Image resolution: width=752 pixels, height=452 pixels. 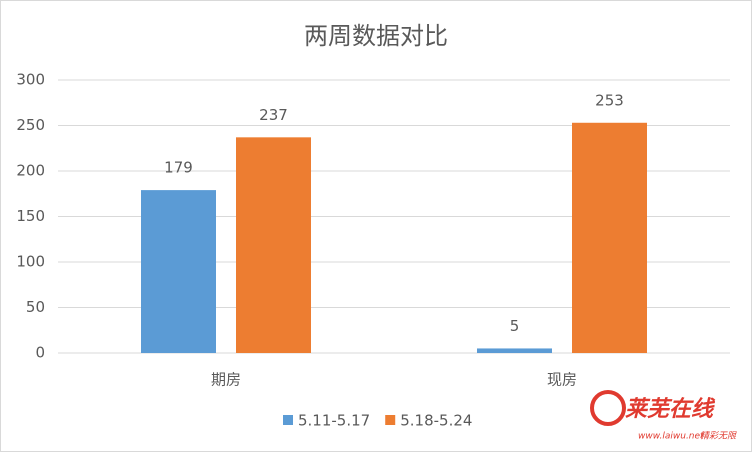 I want to click on data-label: 237, so click(x=273, y=115).